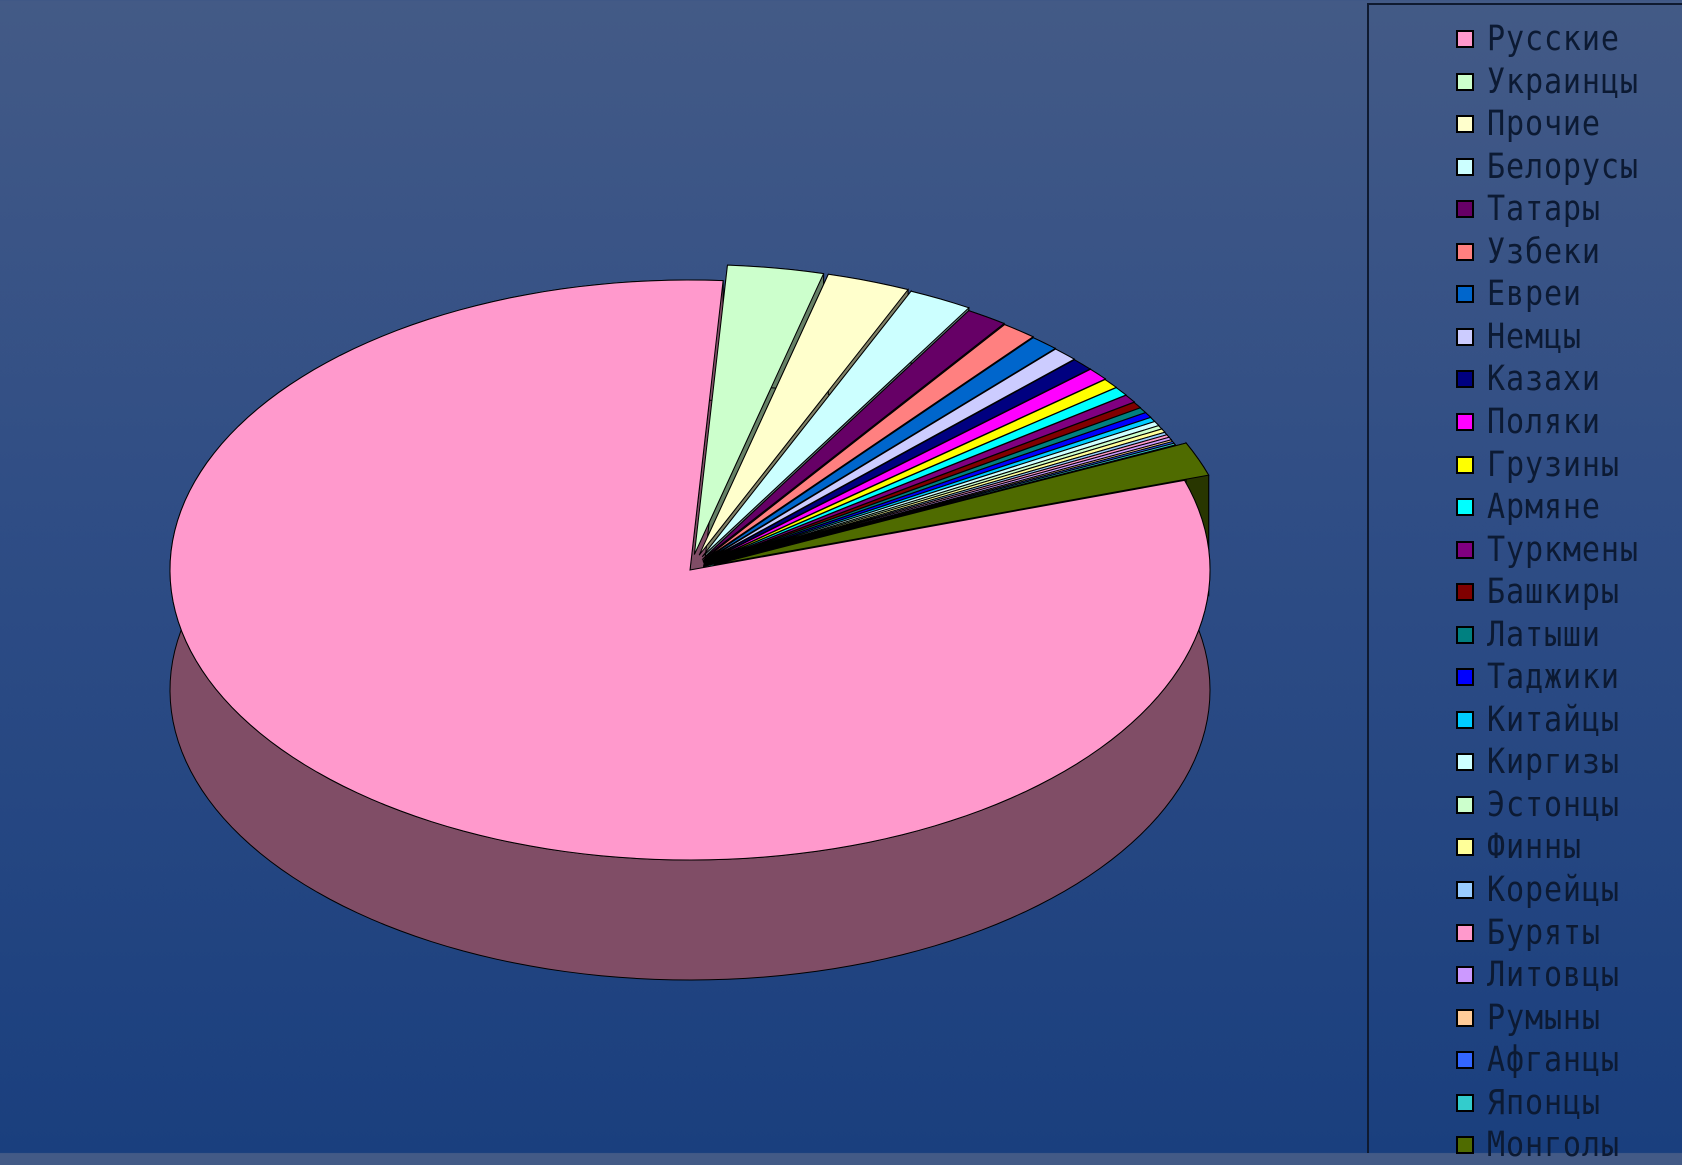 The height and width of the screenshot is (1165, 1682). I want to click on legend-item: Грузины, so click(1549, 465).